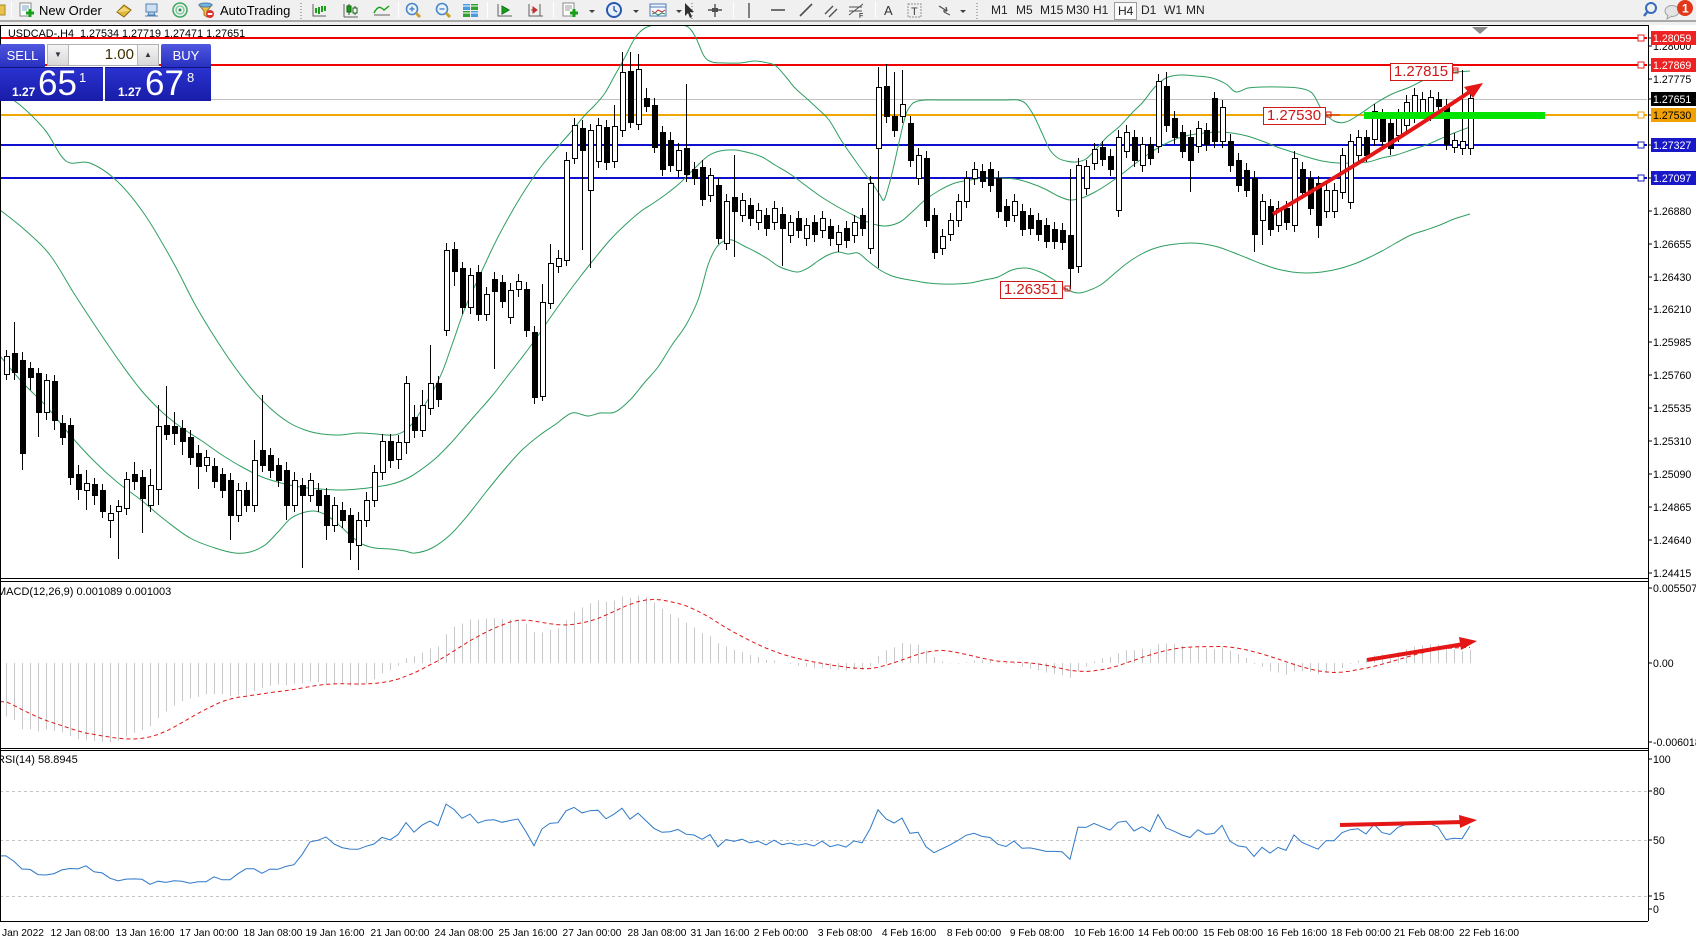  I want to click on svg-text: 1.27327, so click(1672, 146).